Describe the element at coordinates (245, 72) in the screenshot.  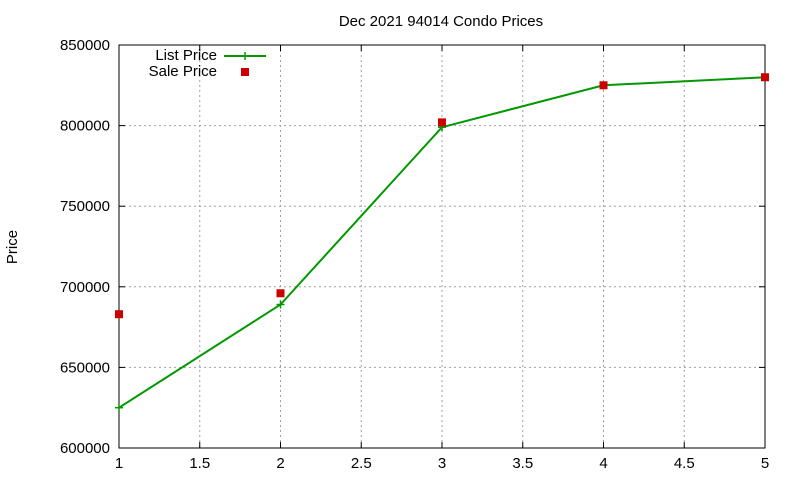
I see `legend-swatch-sale-price` at that location.